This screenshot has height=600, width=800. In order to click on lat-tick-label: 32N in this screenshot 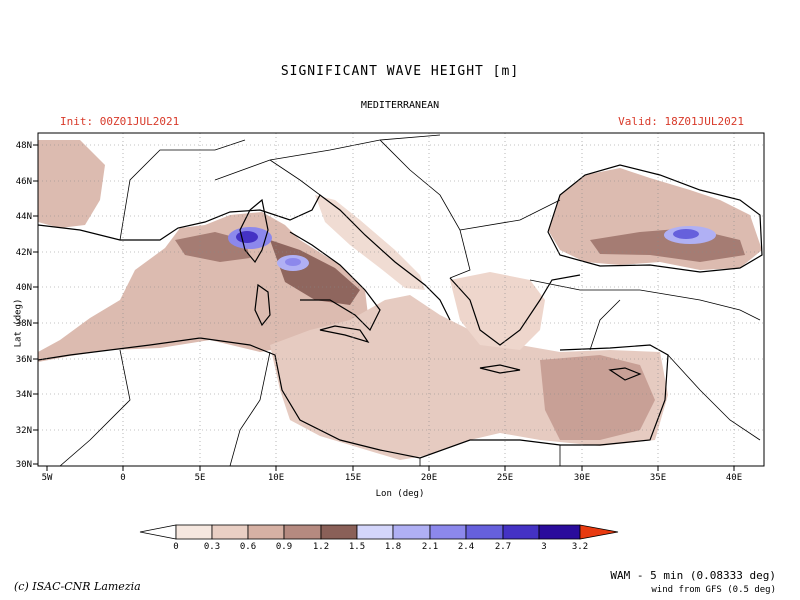, I will do `click(24, 431)`.